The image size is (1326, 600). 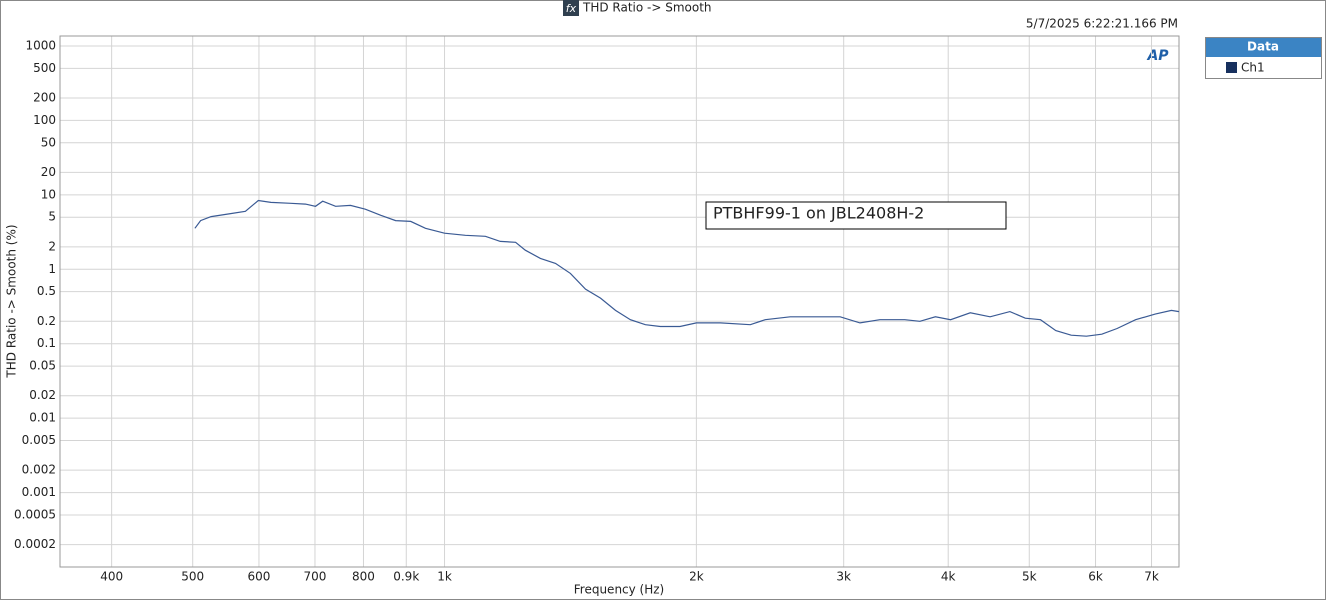 What do you see at coordinates (44, 68) in the screenshot?
I see `y-tick-label: 500` at bounding box center [44, 68].